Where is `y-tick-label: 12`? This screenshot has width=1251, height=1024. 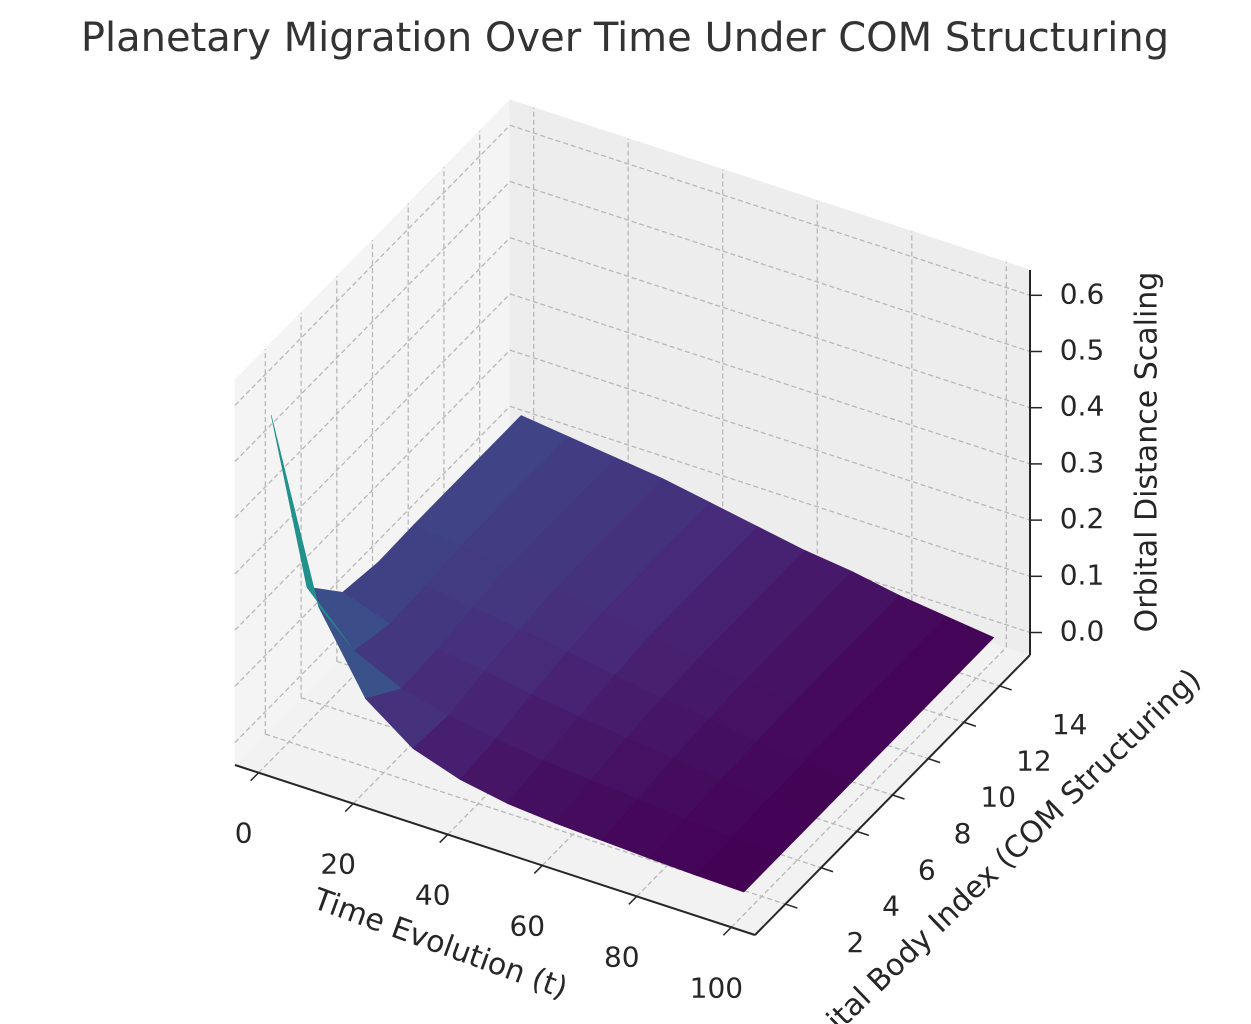 y-tick-label: 12 is located at coordinates (1034, 760).